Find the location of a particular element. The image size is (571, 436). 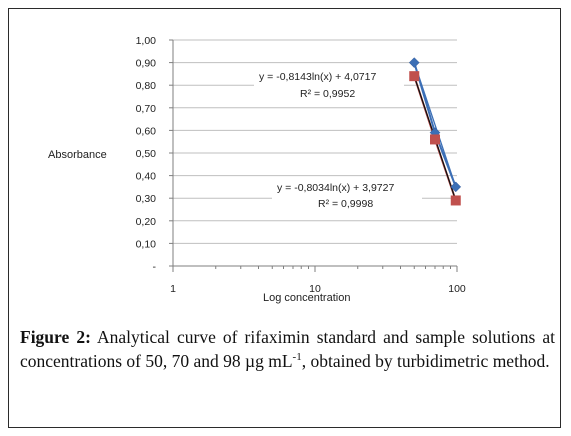

caption-label: Figure 2: is located at coordinates (55, 337).